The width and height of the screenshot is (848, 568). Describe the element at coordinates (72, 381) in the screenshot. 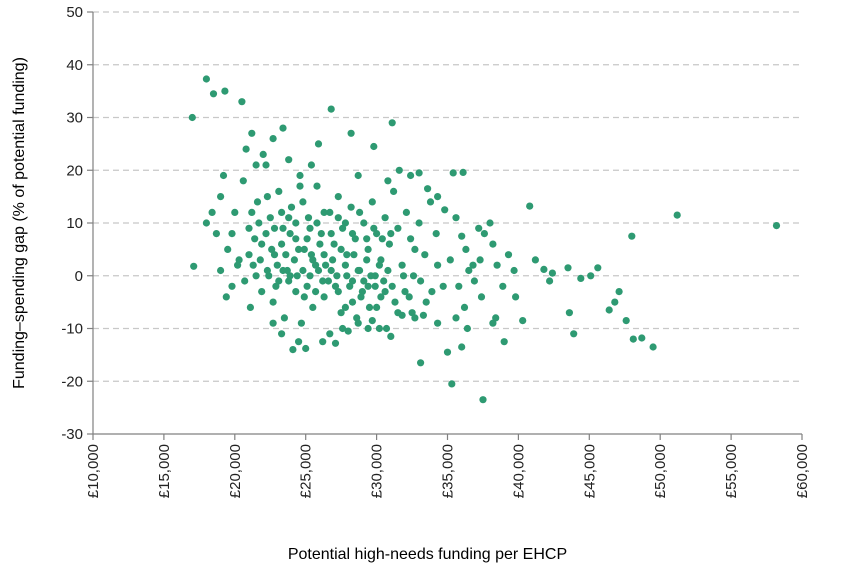

I see `y-tick-label: -20` at that location.